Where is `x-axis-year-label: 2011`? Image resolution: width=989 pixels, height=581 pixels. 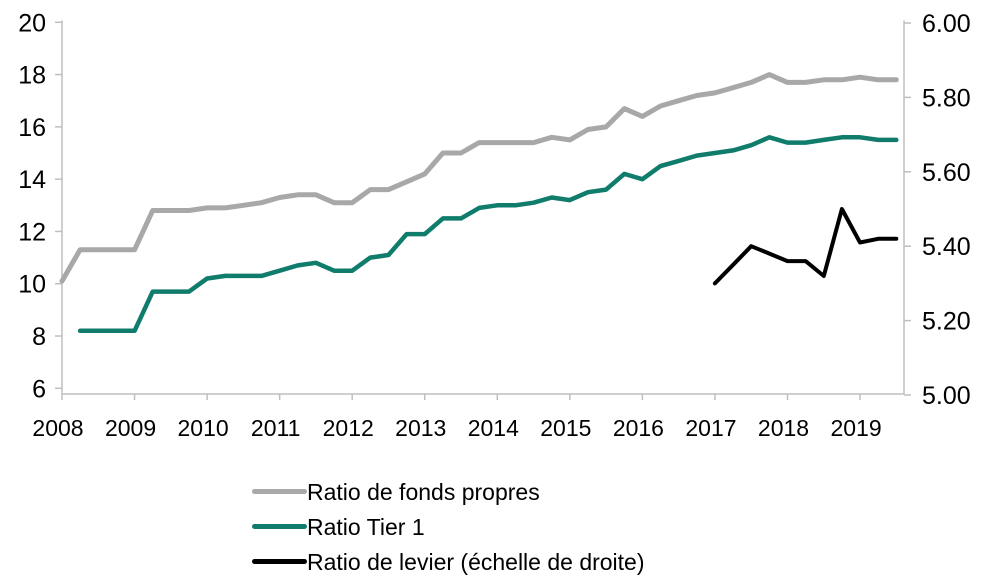 x-axis-year-label: 2011 is located at coordinates (275, 428).